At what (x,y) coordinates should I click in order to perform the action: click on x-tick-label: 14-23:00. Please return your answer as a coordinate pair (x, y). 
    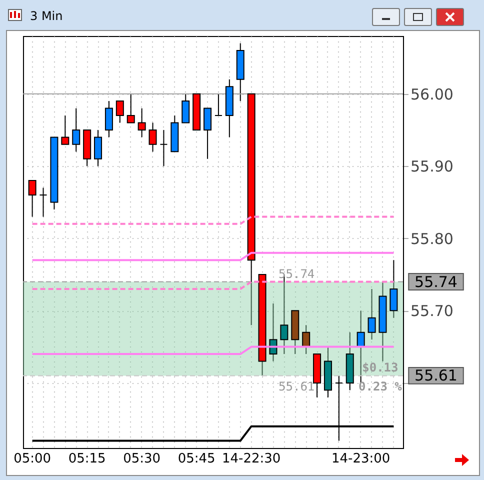
    Looking at the image, I should click on (360, 459).